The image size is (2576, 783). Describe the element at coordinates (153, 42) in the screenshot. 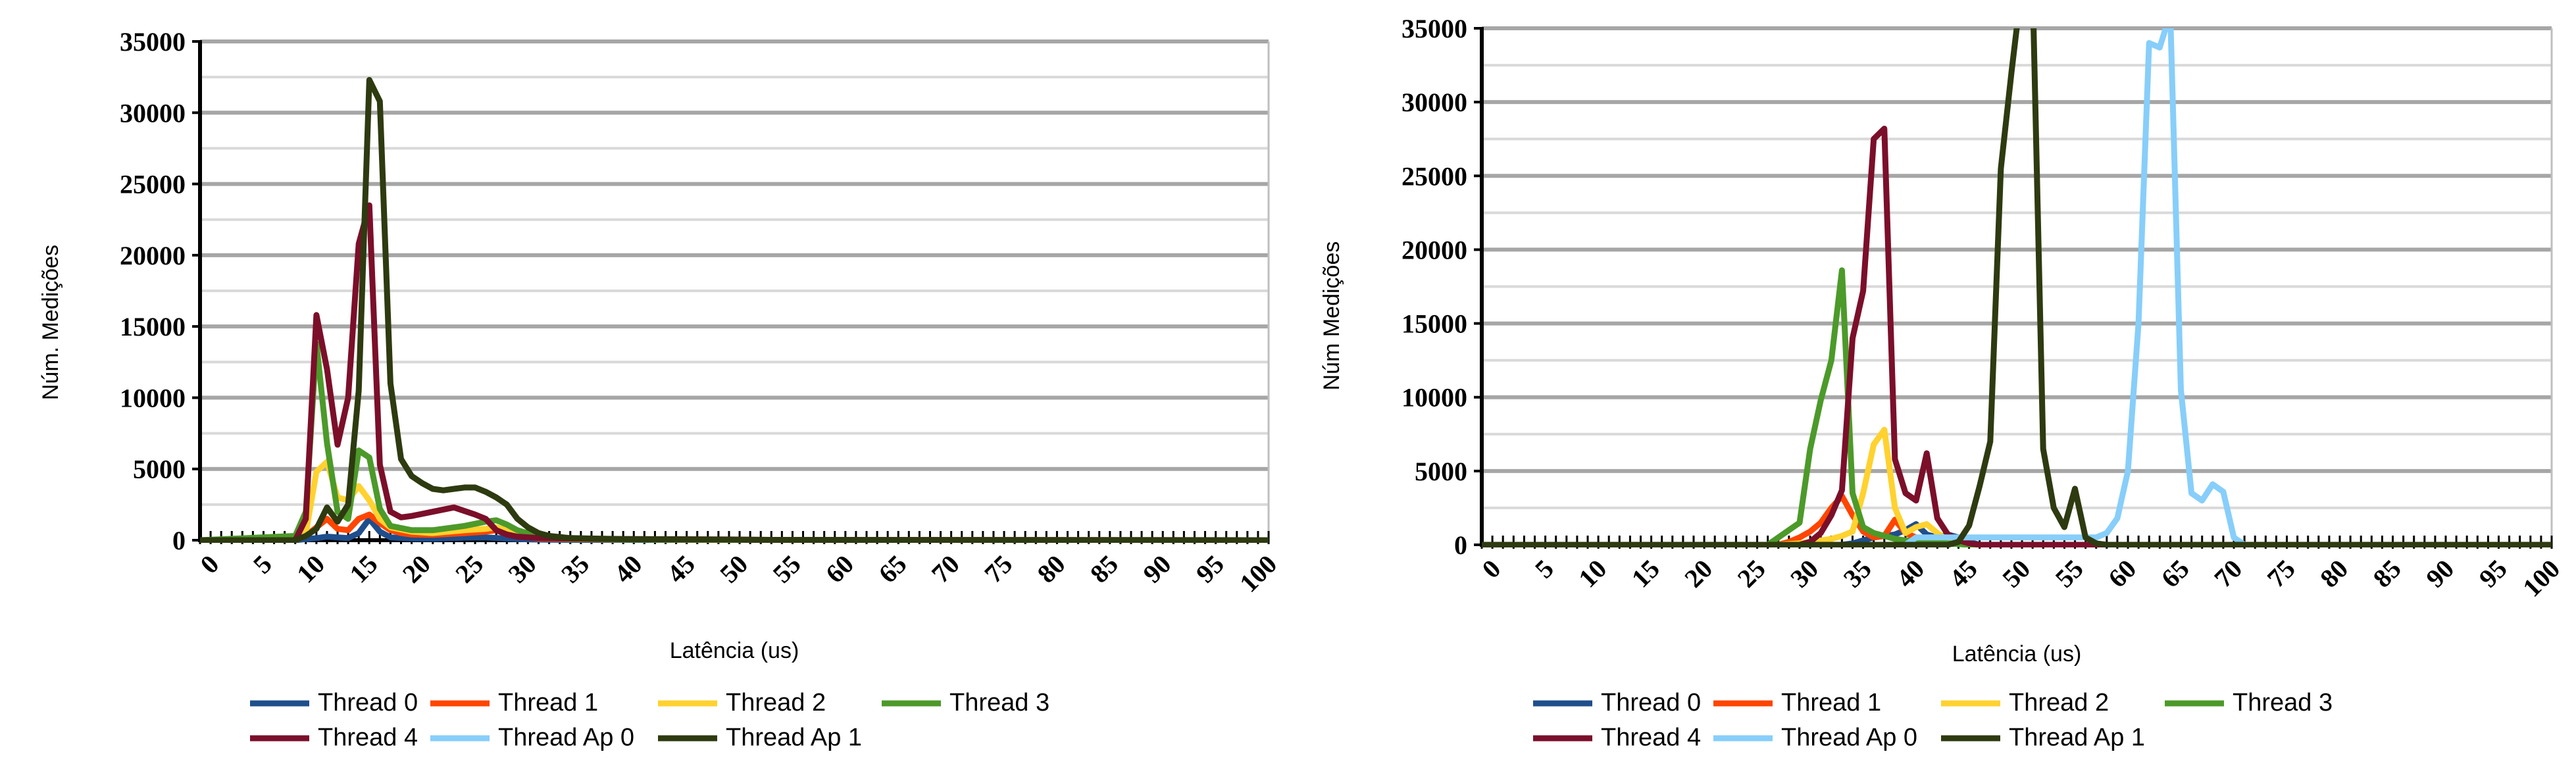

I see `y-tick-label: 35000` at that location.